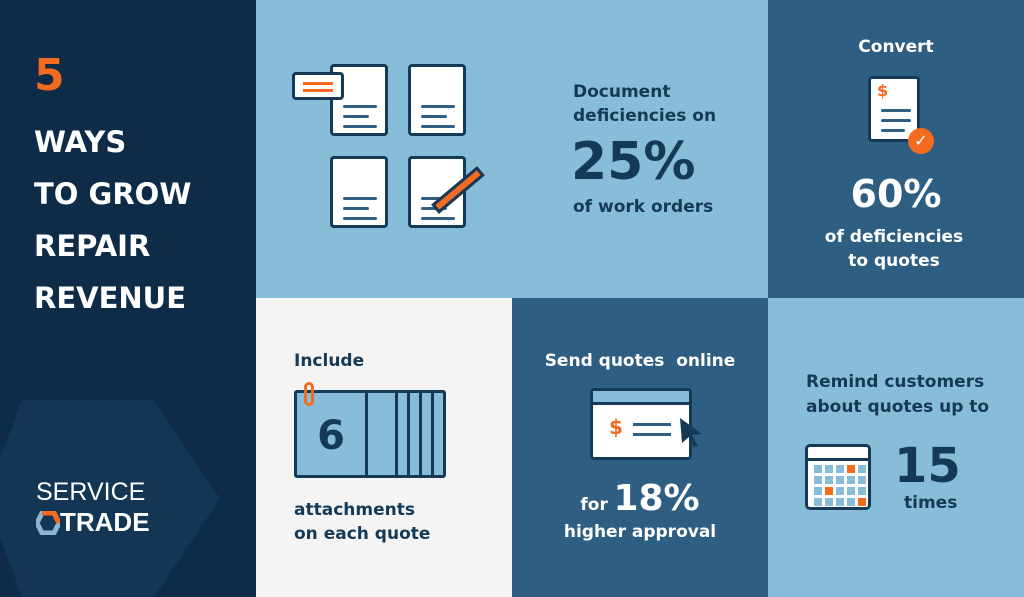 The width and height of the screenshot is (1024, 597). Describe the element at coordinates (622, 92) in the screenshot. I see `document-line1: Document` at that location.